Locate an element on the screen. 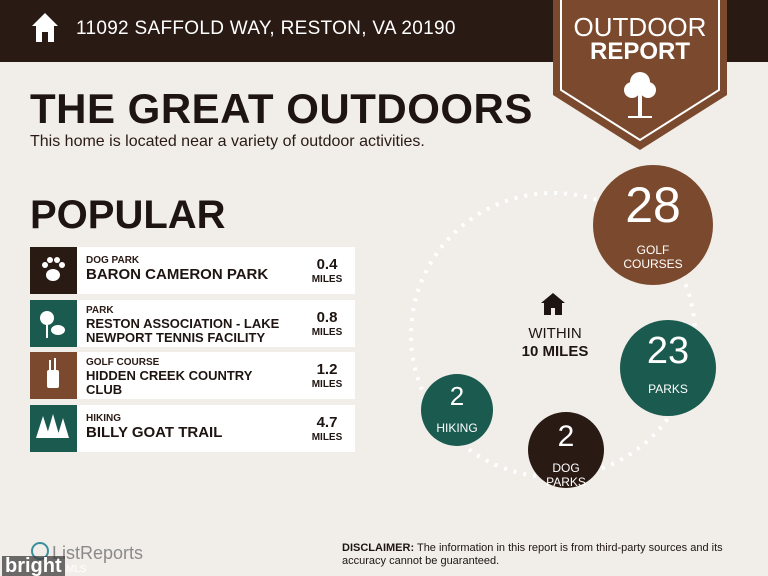 This screenshot has width=768, height=576. list-item: HIKING BILLY GOAT TRAIL 4.7 MILES is located at coordinates (192, 428).